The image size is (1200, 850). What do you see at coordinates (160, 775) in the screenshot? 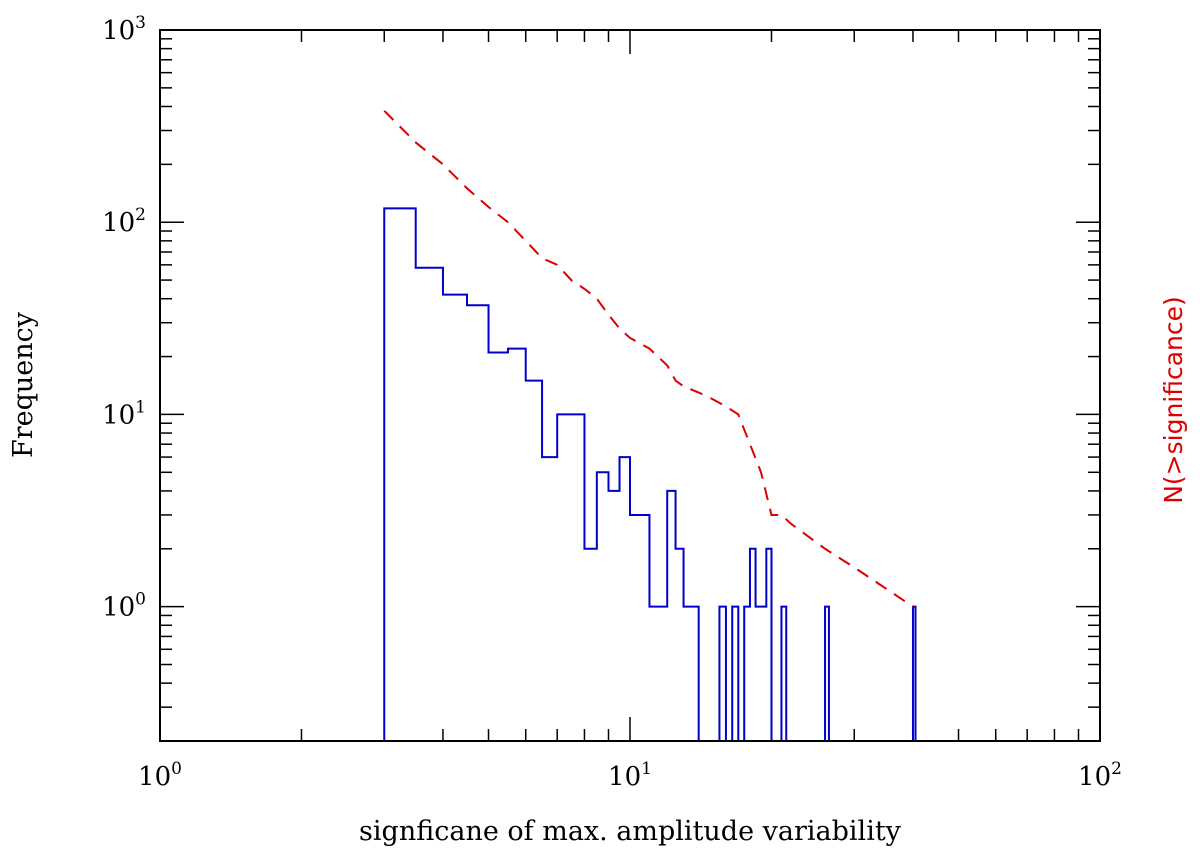
I see `x-tick-label: 100` at bounding box center [160, 775].